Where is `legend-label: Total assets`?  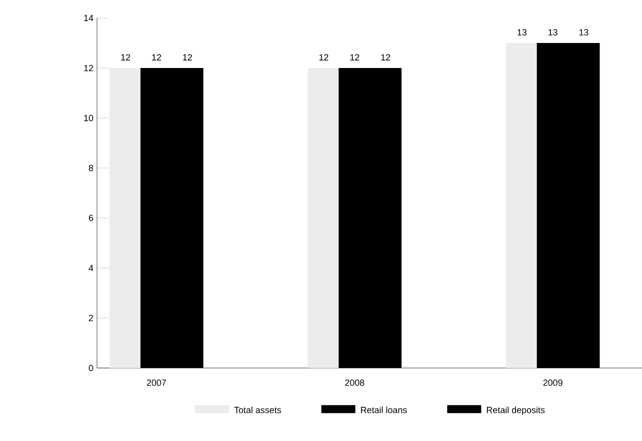
legend-label: Total assets is located at coordinates (258, 410).